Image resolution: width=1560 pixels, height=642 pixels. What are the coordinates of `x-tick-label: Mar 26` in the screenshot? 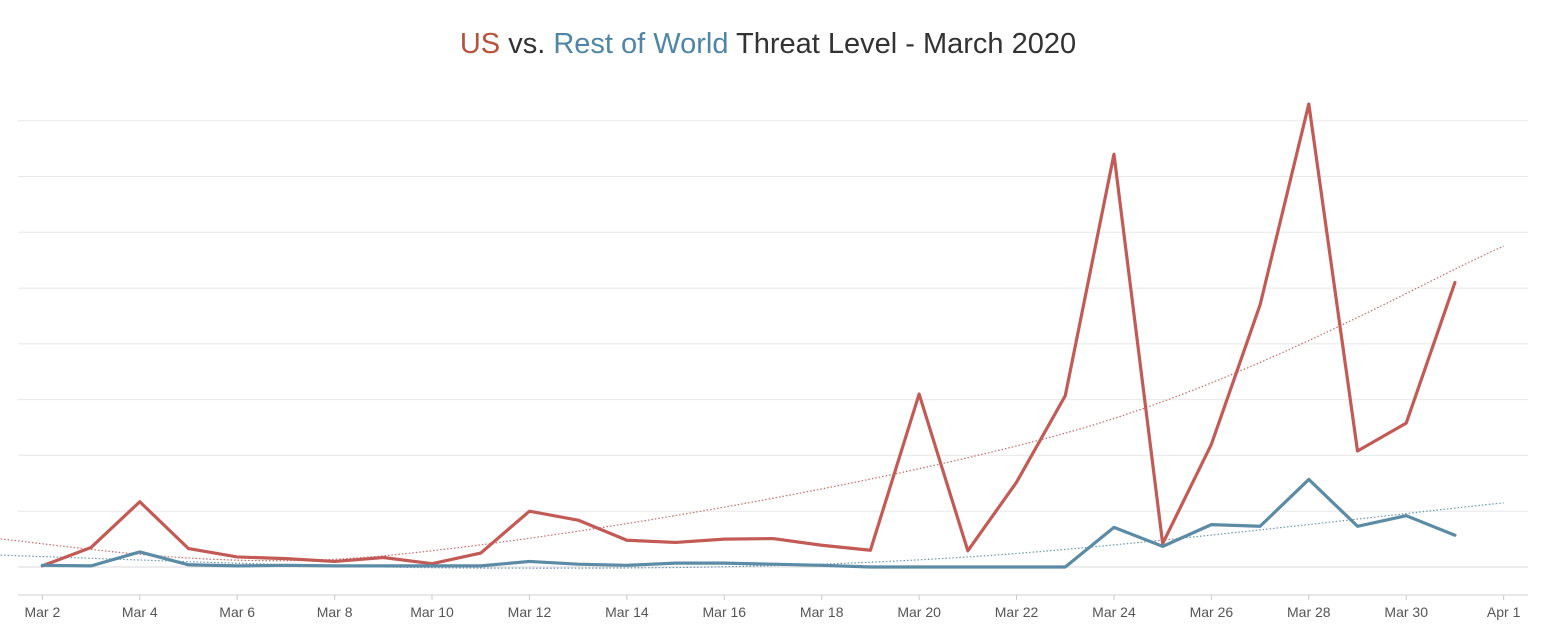 It's located at (1212, 612).